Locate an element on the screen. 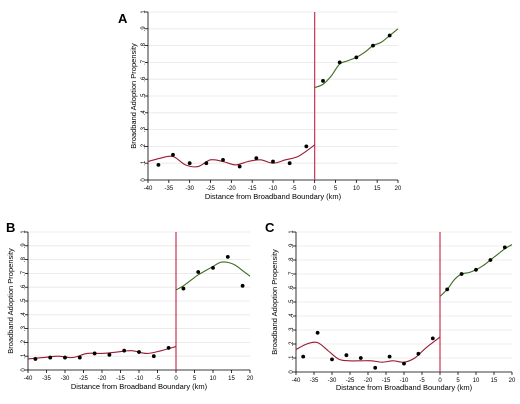 Image resolution: width=520 pixels, height=404 pixels. x-tick-label: -25 is located at coordinates (83, 379).